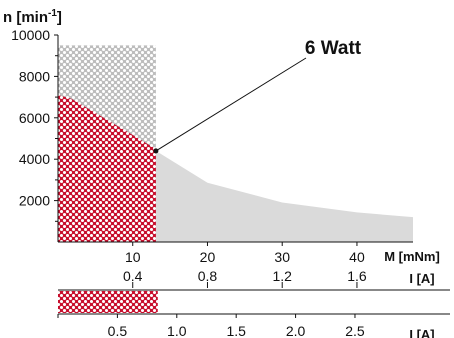 This screenshot has width=454, height=338. What do you see at coordinates (133, 257) in the screenshot?
I see `torque-tick-label: 10` at bounding box center [133, 257].